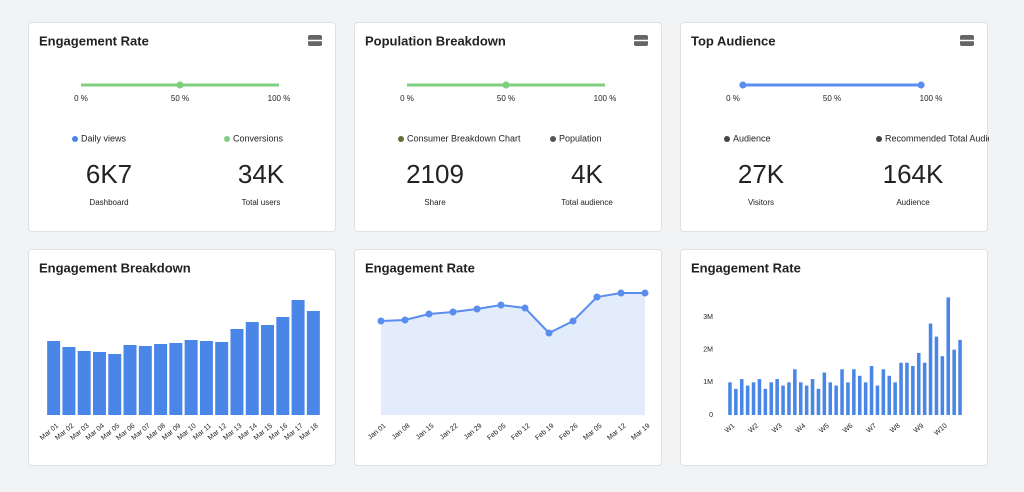 The height and width of the screenshot is (492, 1024). Describe the element at coordinates (115, 267) in the screenshot. I see `chart-title: Engagement Breakdown` at that location.